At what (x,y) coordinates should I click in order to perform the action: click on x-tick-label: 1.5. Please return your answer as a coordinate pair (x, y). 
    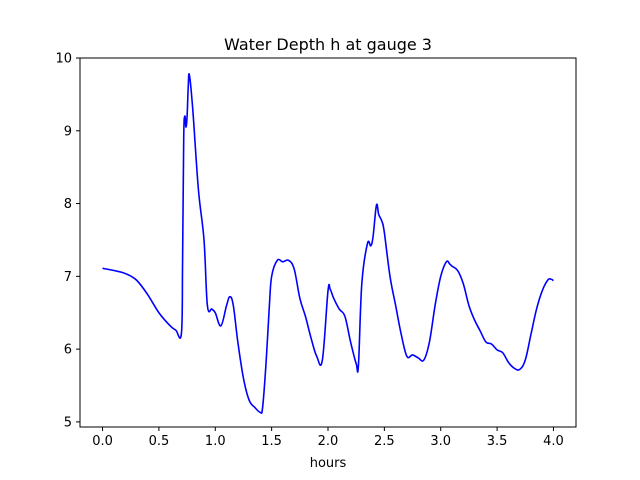
    Looking at the image, I should click on (271, 441).